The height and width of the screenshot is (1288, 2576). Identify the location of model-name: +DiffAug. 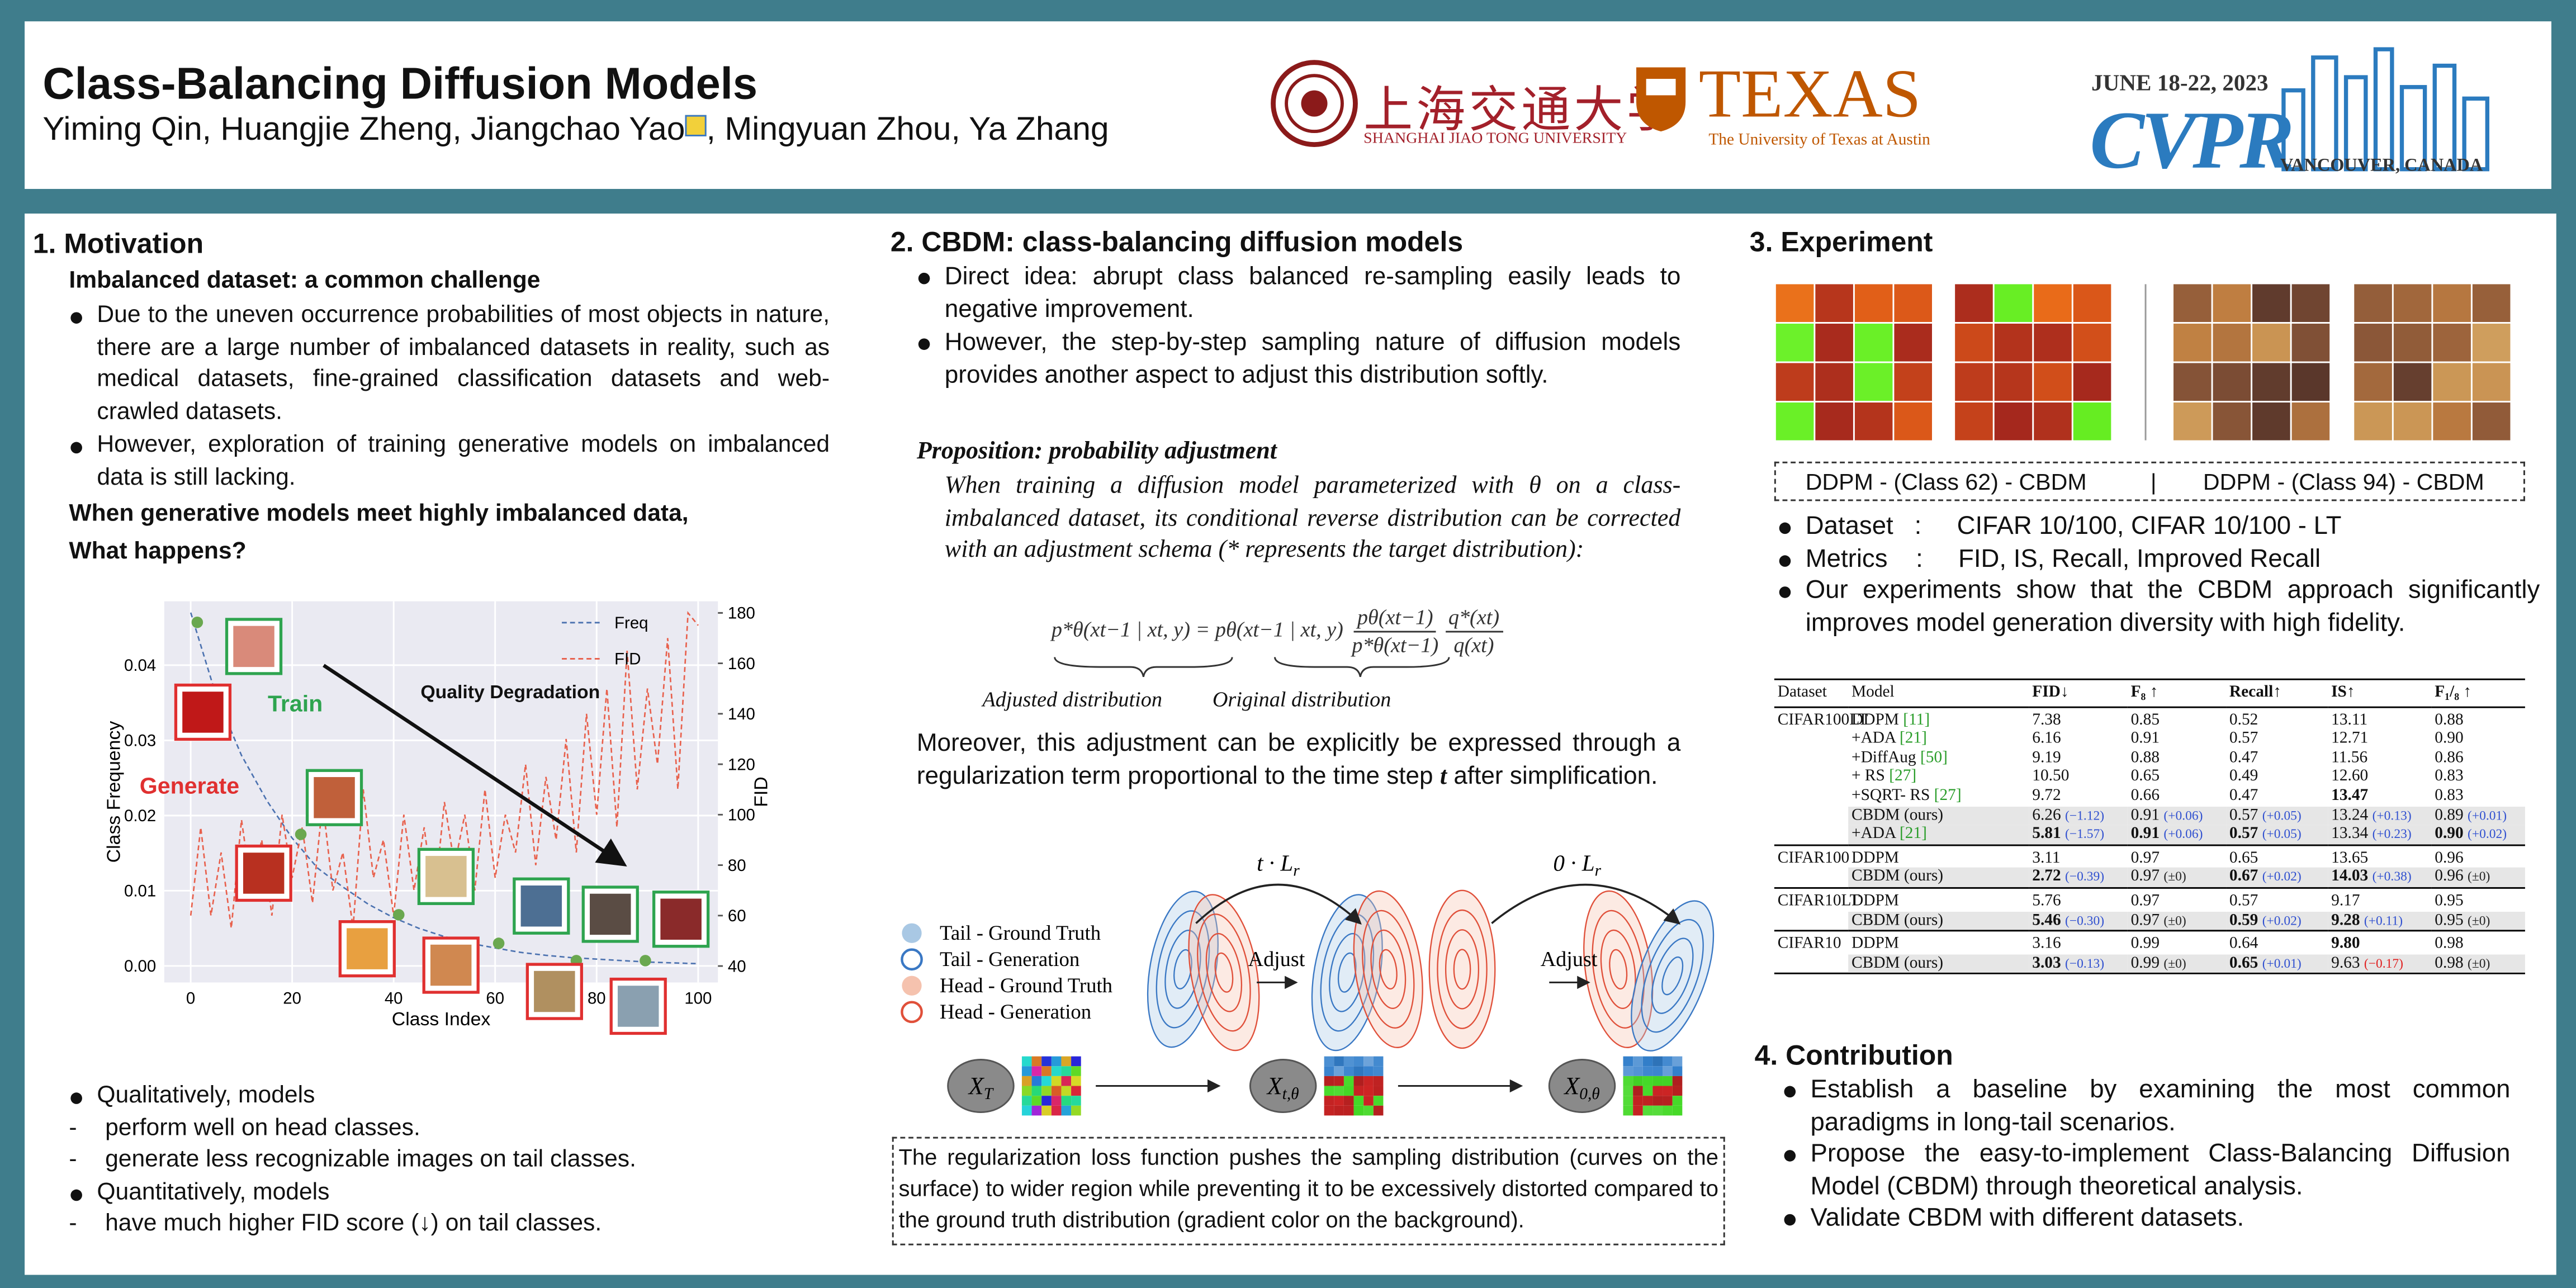
(1884, 758).